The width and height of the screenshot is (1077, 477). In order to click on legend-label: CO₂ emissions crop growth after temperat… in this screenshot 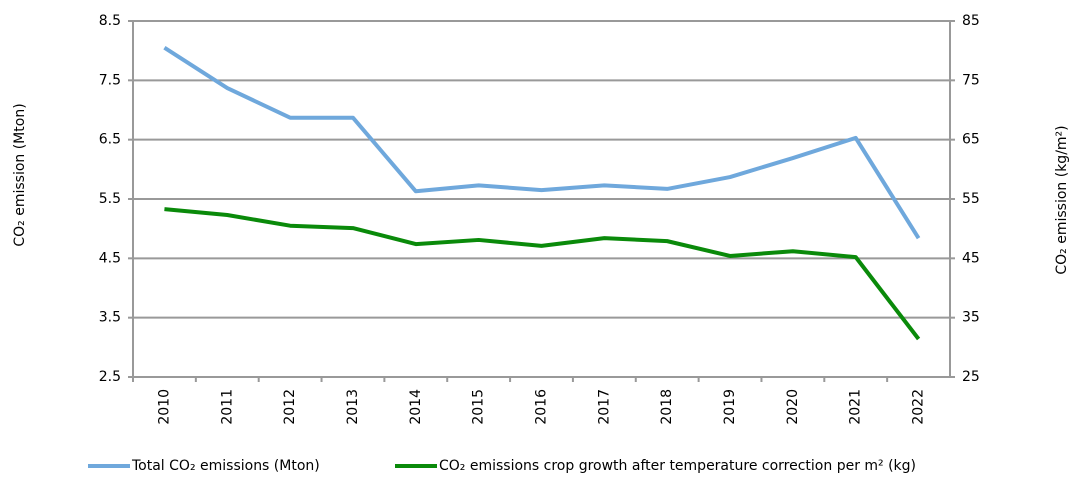, I will do `click(677, 466)`.